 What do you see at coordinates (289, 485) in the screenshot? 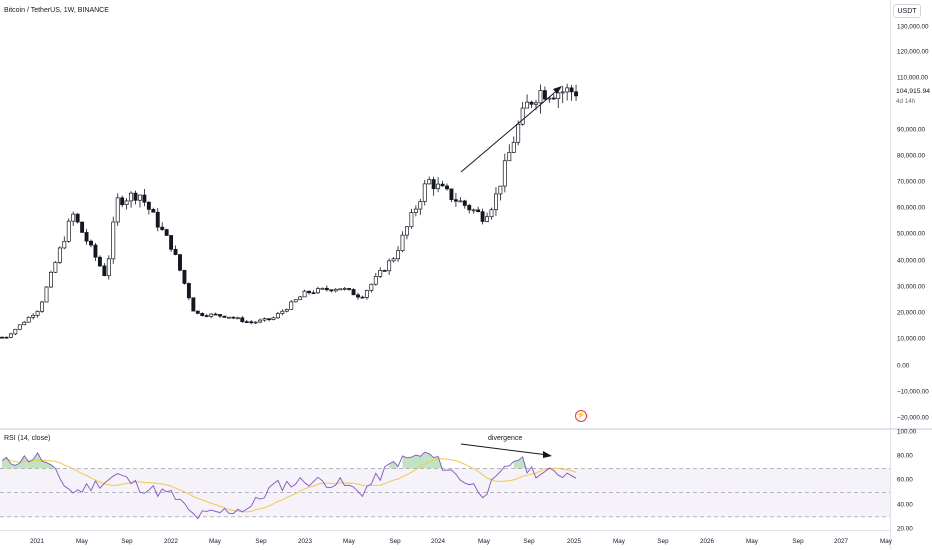
I see `rsi-line` at bounding box center [289, 485].